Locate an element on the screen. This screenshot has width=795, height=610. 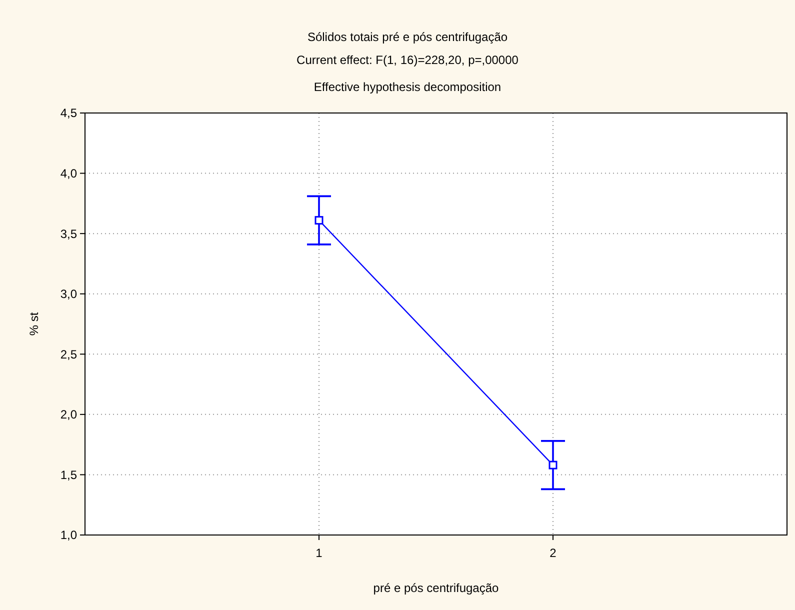
chart-subtitle: Current effect: F(1, 16)=228,20, p=,00000 is located at coordinates (407, 60).